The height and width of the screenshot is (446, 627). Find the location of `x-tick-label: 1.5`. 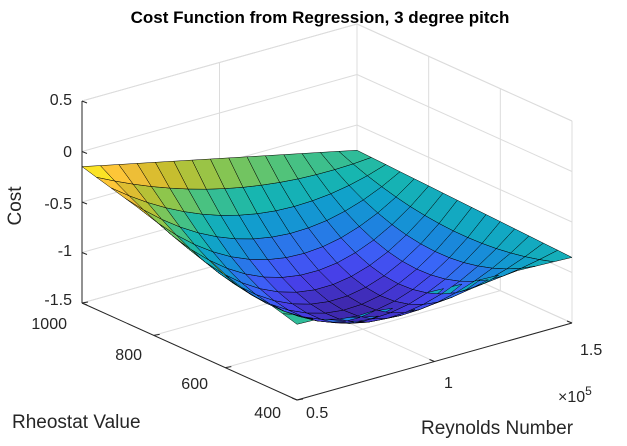

x-tick-label: 1.5 is located at coordinates (591, 350).